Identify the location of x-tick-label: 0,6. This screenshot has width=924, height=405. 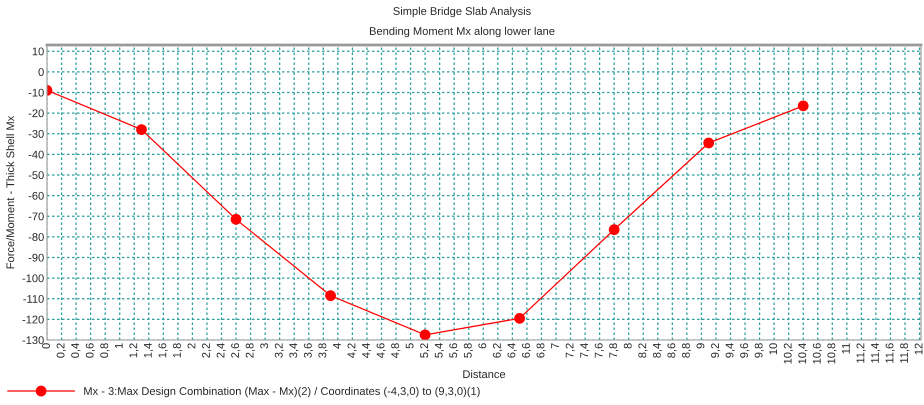
(90, 350).